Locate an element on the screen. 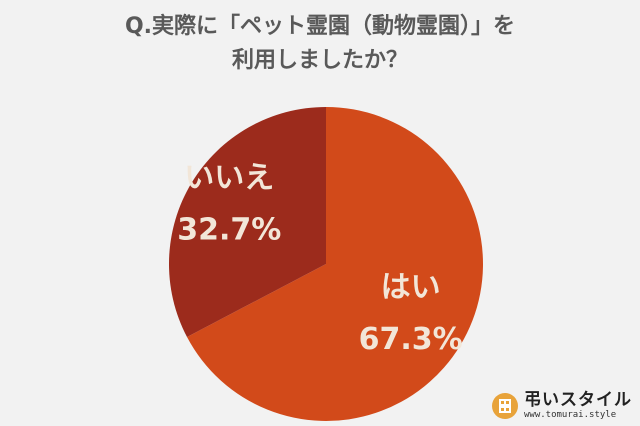 The image size is (640, 426). title-line-1: Q.実際に「ペット霊園（動物霊園）」を is located at coordinates (320, 26).